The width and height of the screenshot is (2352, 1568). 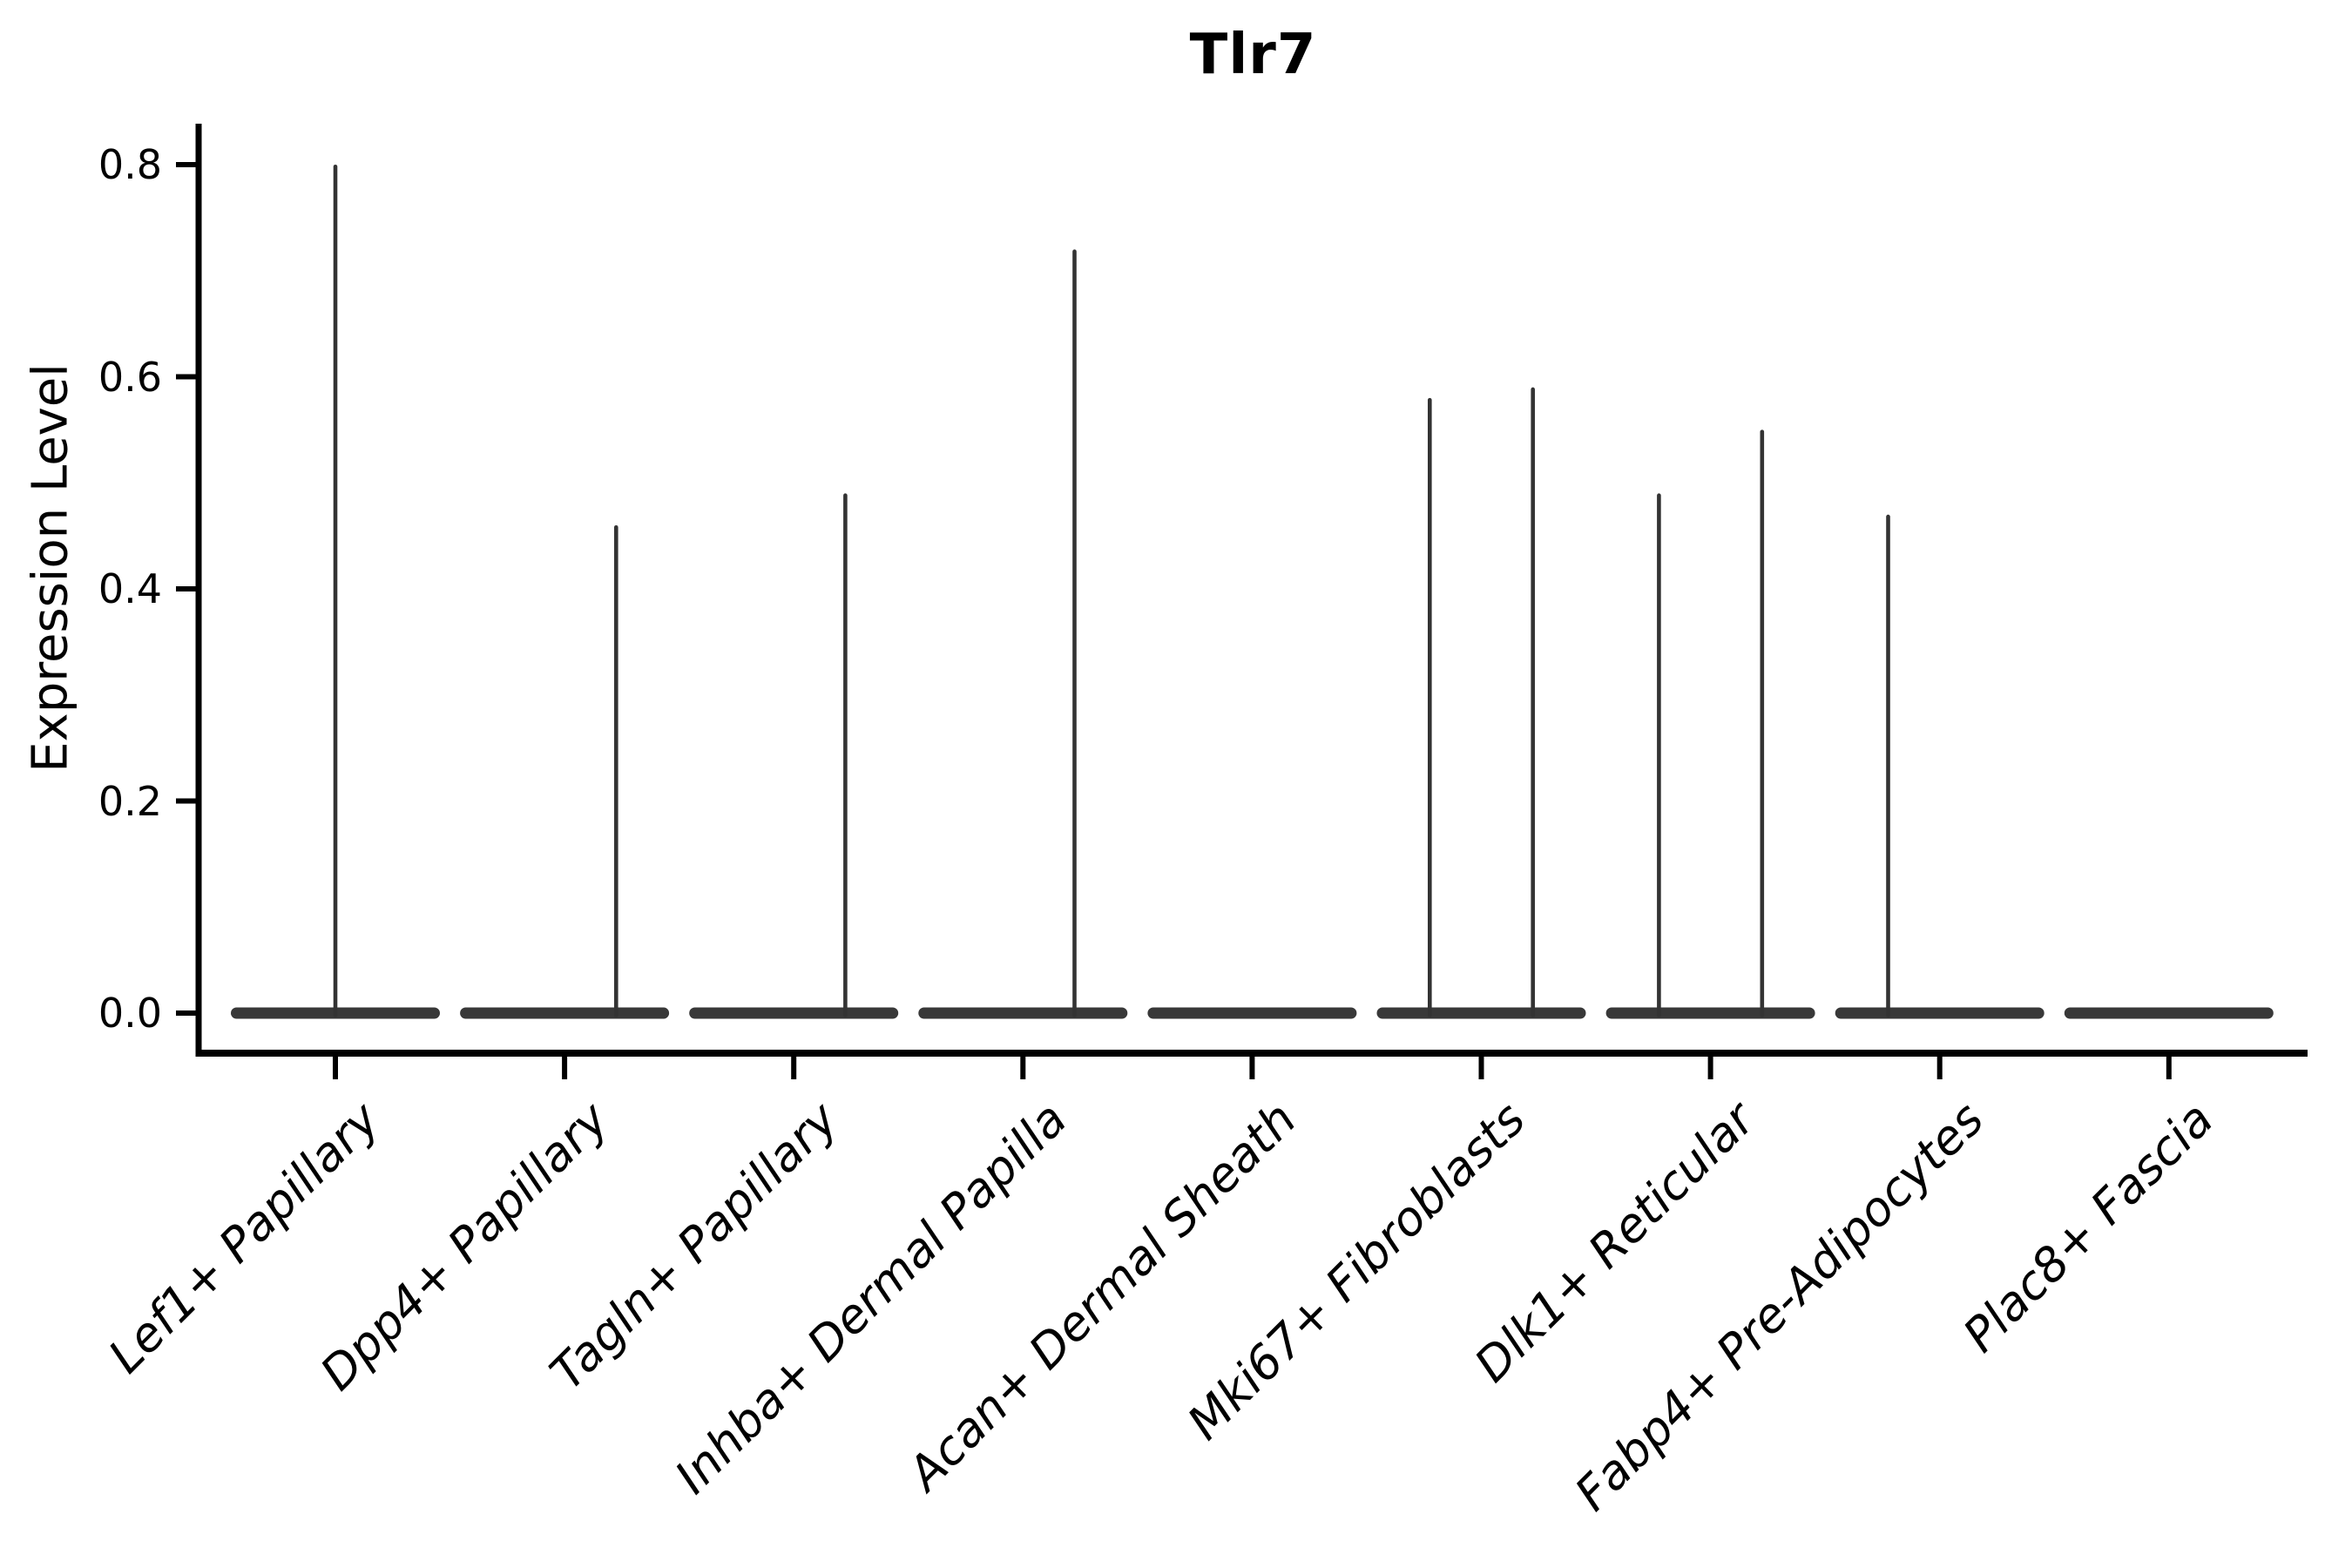 I want to click on y-tick-label: 0.0, so click(x=130, y=1014).